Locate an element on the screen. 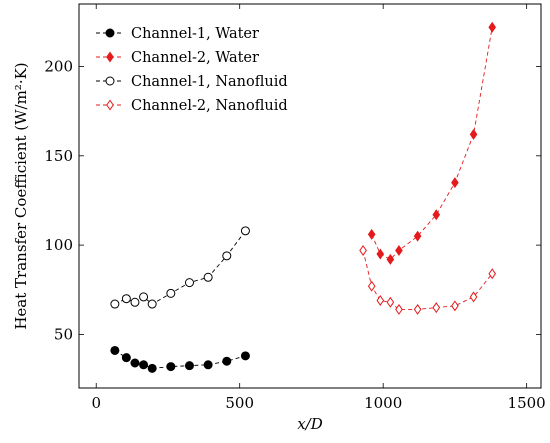  y-tick-label: 50 is located at coordinates (63, 334).